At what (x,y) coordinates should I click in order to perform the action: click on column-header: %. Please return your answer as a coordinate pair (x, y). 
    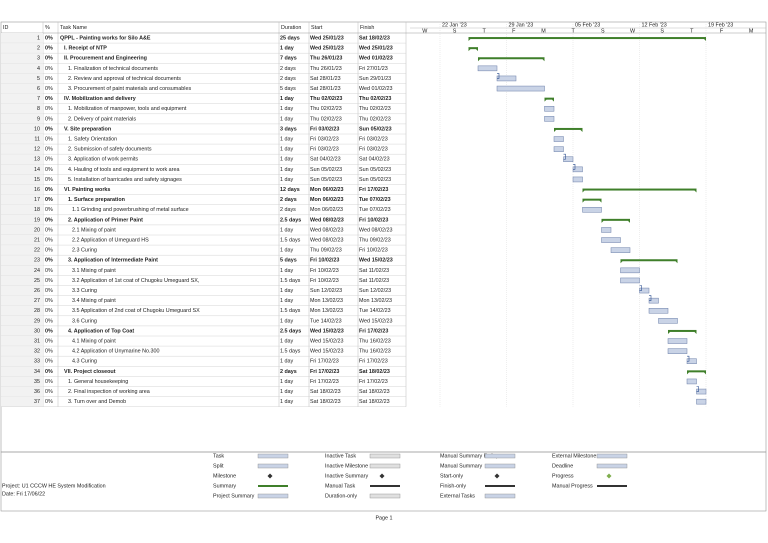
    Looking at the image, I should click on (47, 28).